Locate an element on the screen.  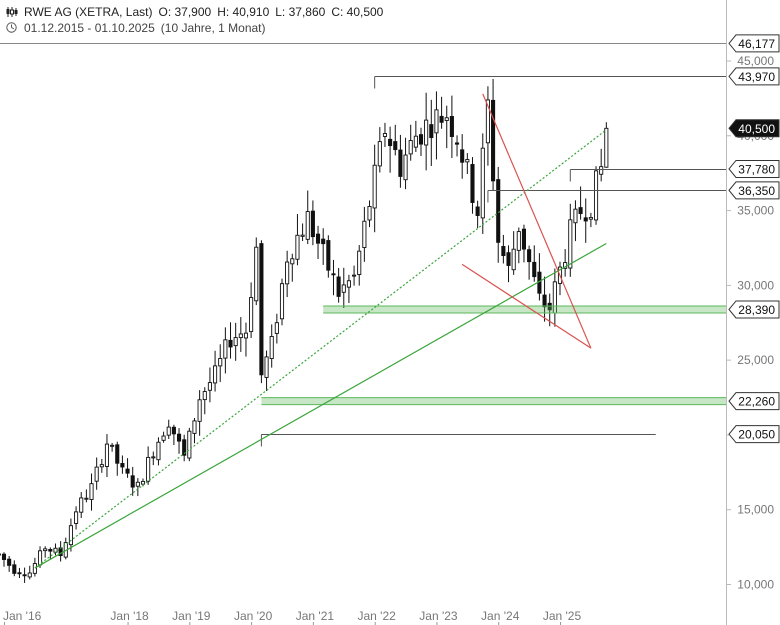
x-tick-label: Jan '20 is located at coordinates (253, 616).